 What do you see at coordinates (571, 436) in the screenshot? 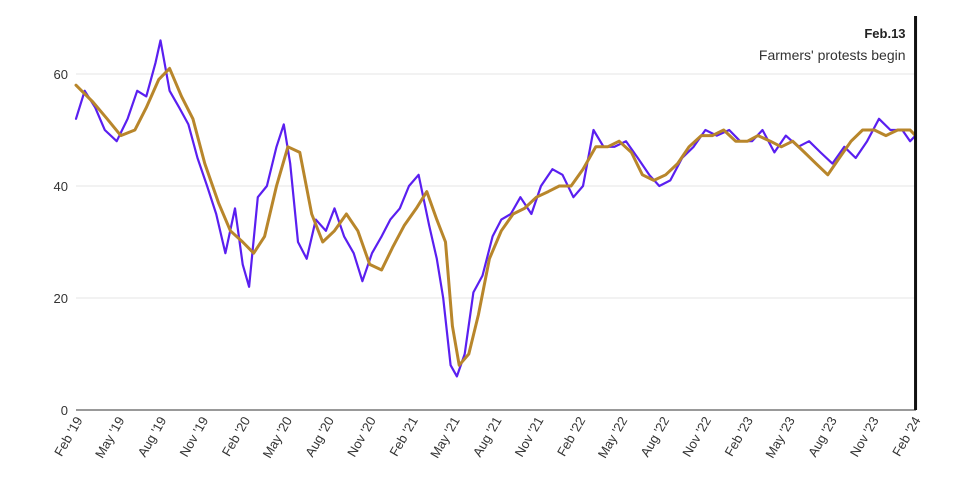
I see `x-tick-label: Feb '22` at bounding box center [571, 436].